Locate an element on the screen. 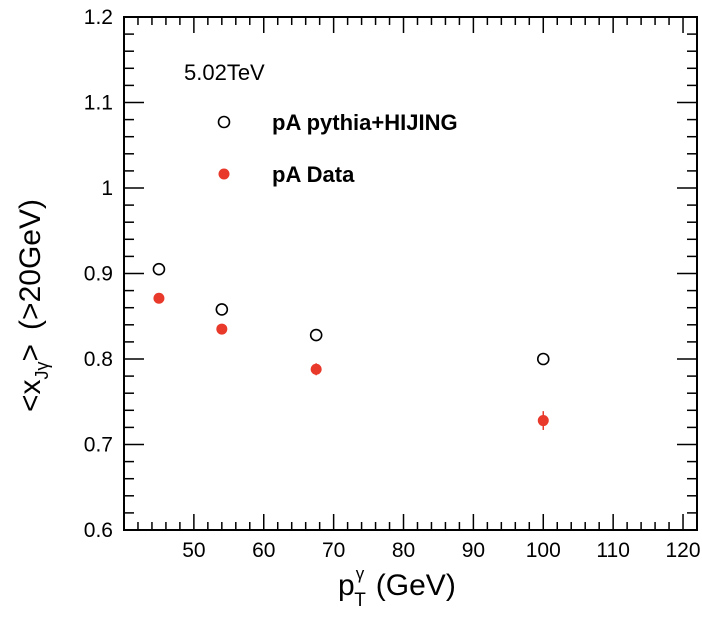 The height and width of the screenshot is (620, 702). x-axis-tick-labels: 50 60 70 80 90 100 110 120 is located at coordinates (441, 550).